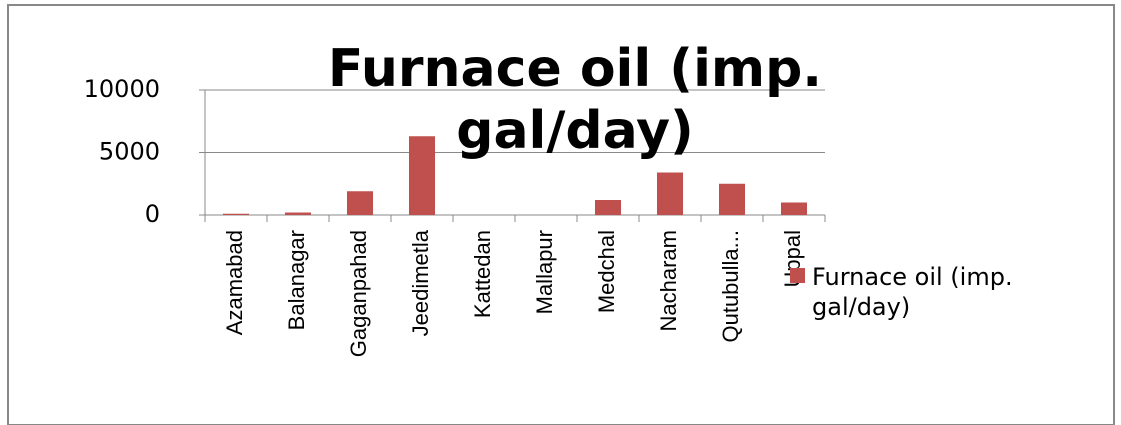 The height and width of the screenshot is (425, 1121). I want to click on y-tick-label: 10000, so click(122, 89).